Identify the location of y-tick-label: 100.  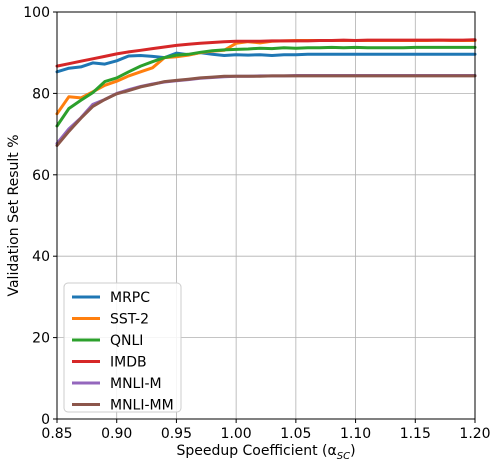
(36, 13).